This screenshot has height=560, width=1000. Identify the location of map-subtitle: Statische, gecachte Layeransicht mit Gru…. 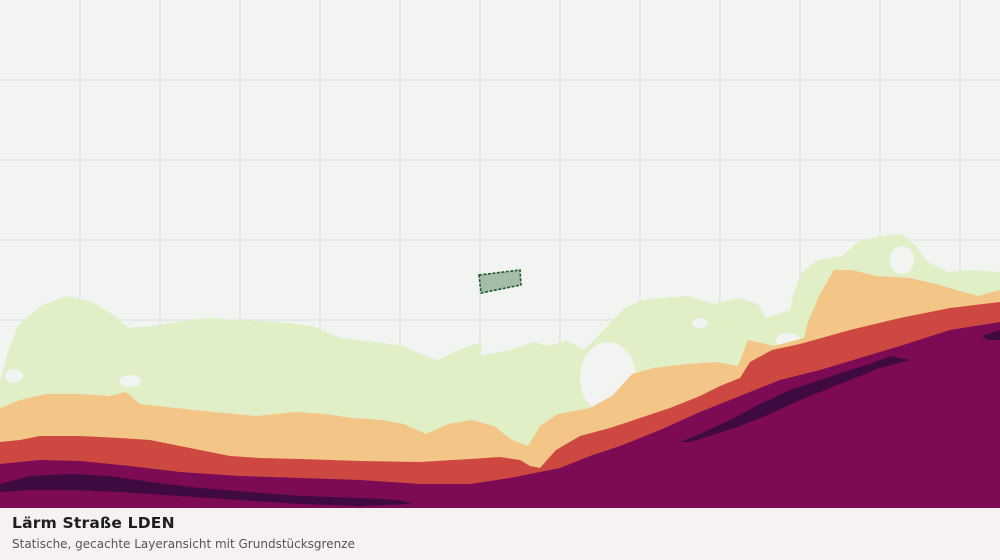
(183, 544).